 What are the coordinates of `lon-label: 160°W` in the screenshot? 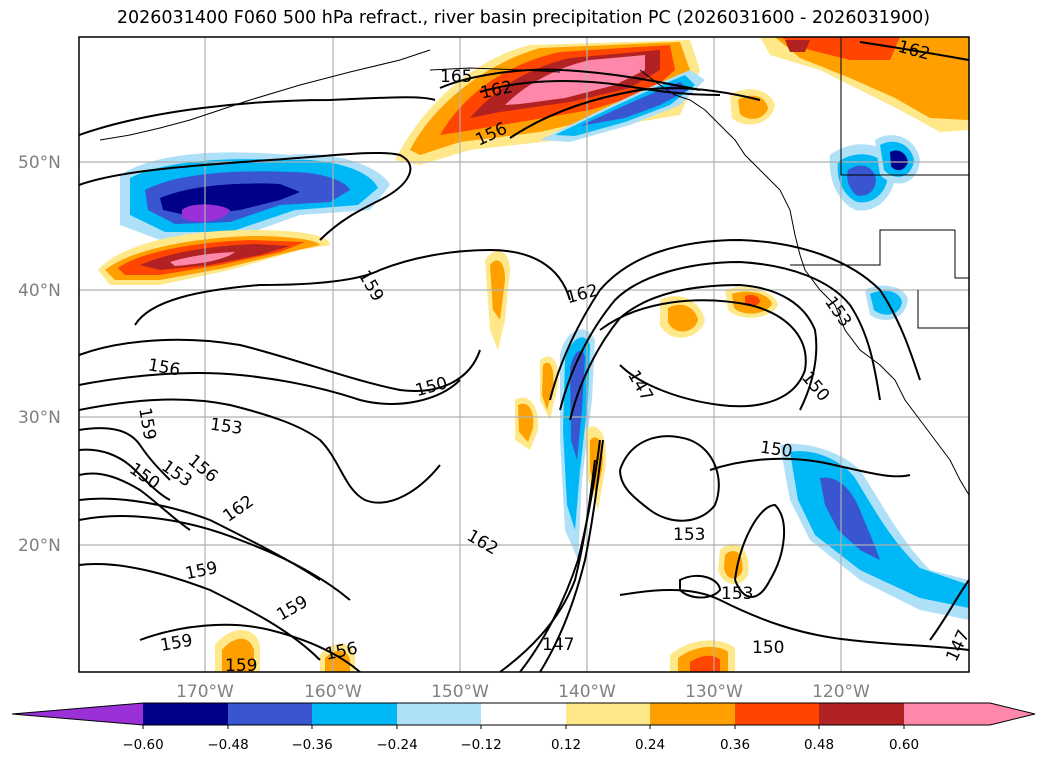 It's located at (333, 692).